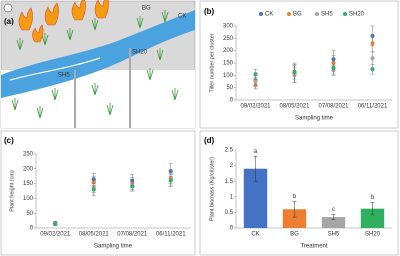 The height and width of the screenshot is (256, 400). Describe the element at coordinates (9, 140) in the screenshot. I see `panel-label: (c)` at that location.